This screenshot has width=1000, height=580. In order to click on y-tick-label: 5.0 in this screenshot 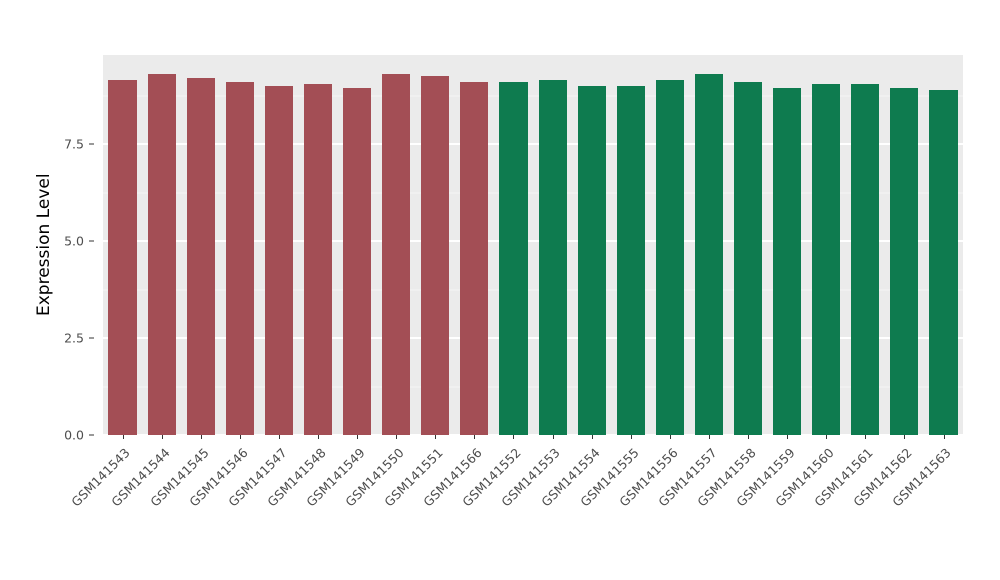, I will do `click(74, 240)`.